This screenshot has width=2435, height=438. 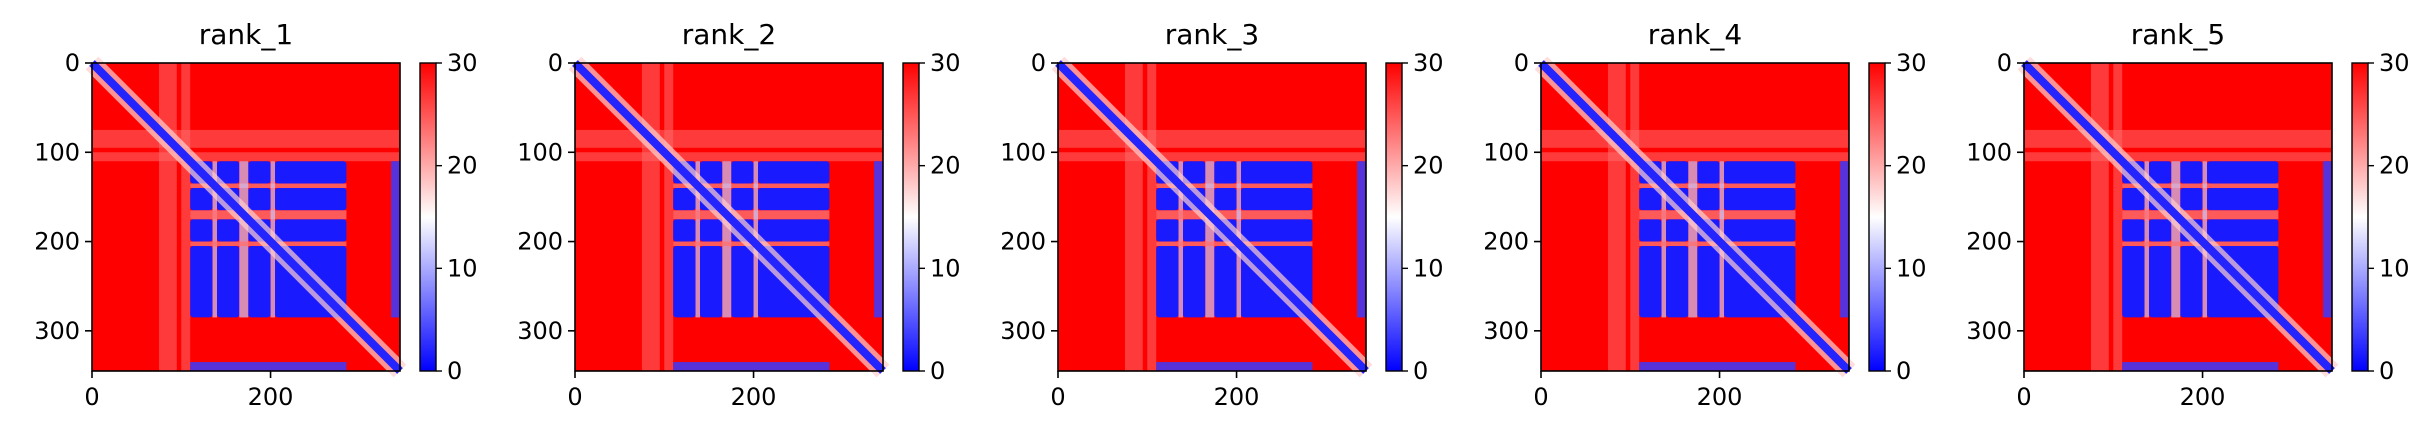 I want to click on chart-title: rank_2, so click(x=729, y=34).